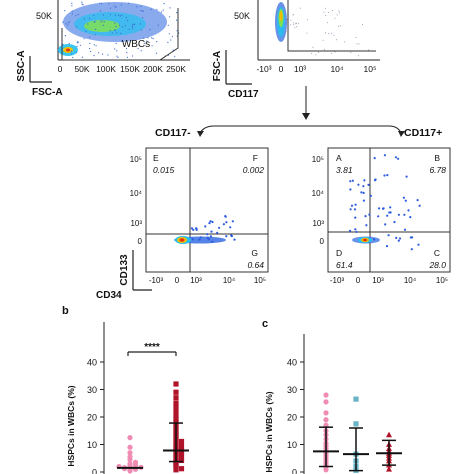  Describe the element at coordinates (121, 30) in the screenshot. I see `flow1-dots` at that location.